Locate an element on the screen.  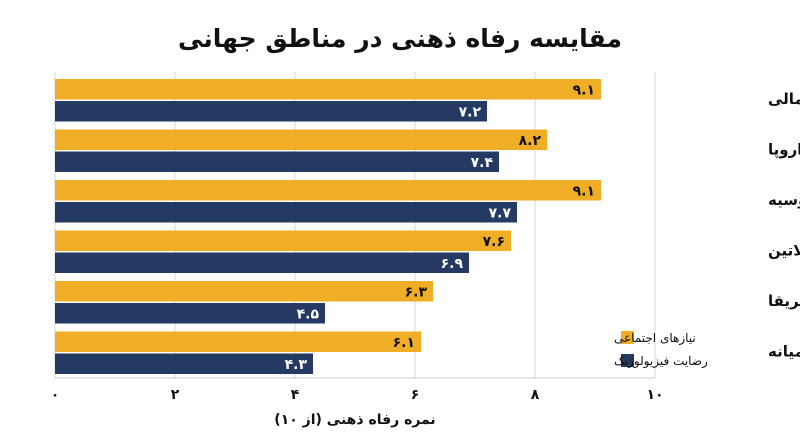
legend-label-0: نیازهای اجتماعی is located at coordinates (655, 338).